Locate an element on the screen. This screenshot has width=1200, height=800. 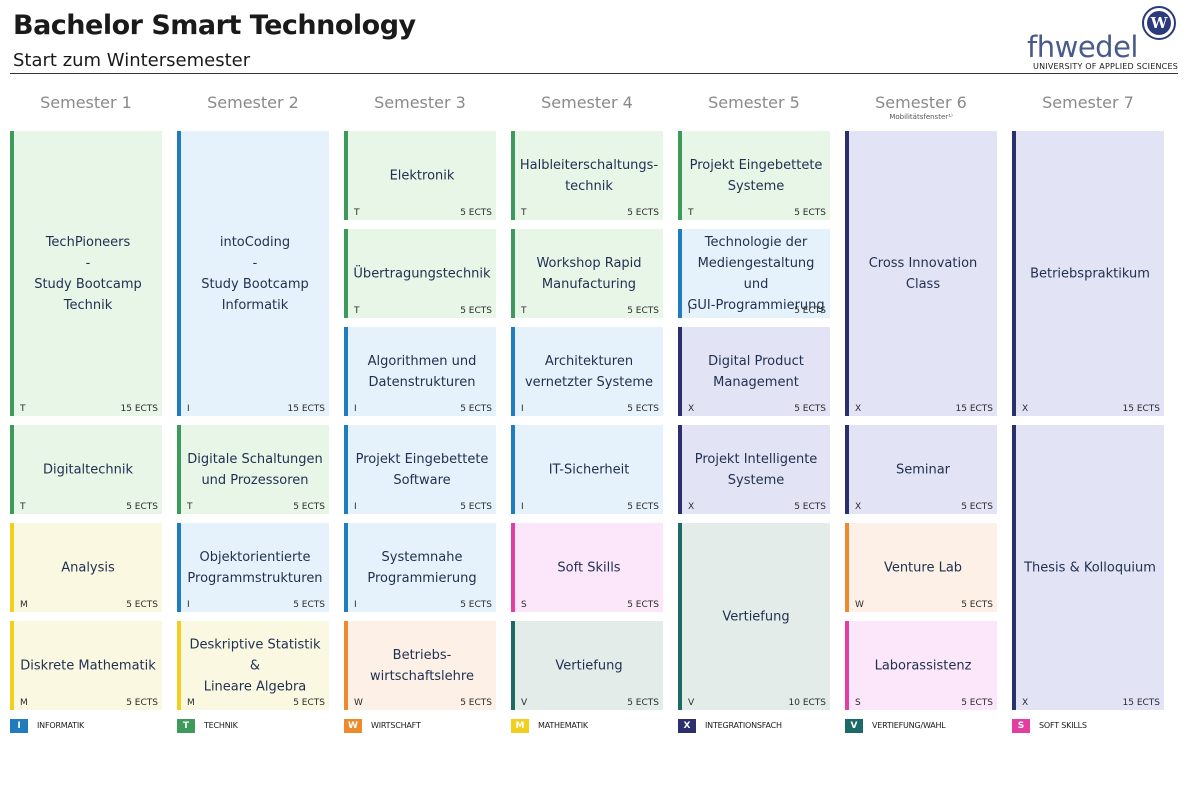
semester-note: Mobilitätsfenster¹⁾ is located at coordinates (921, 117).